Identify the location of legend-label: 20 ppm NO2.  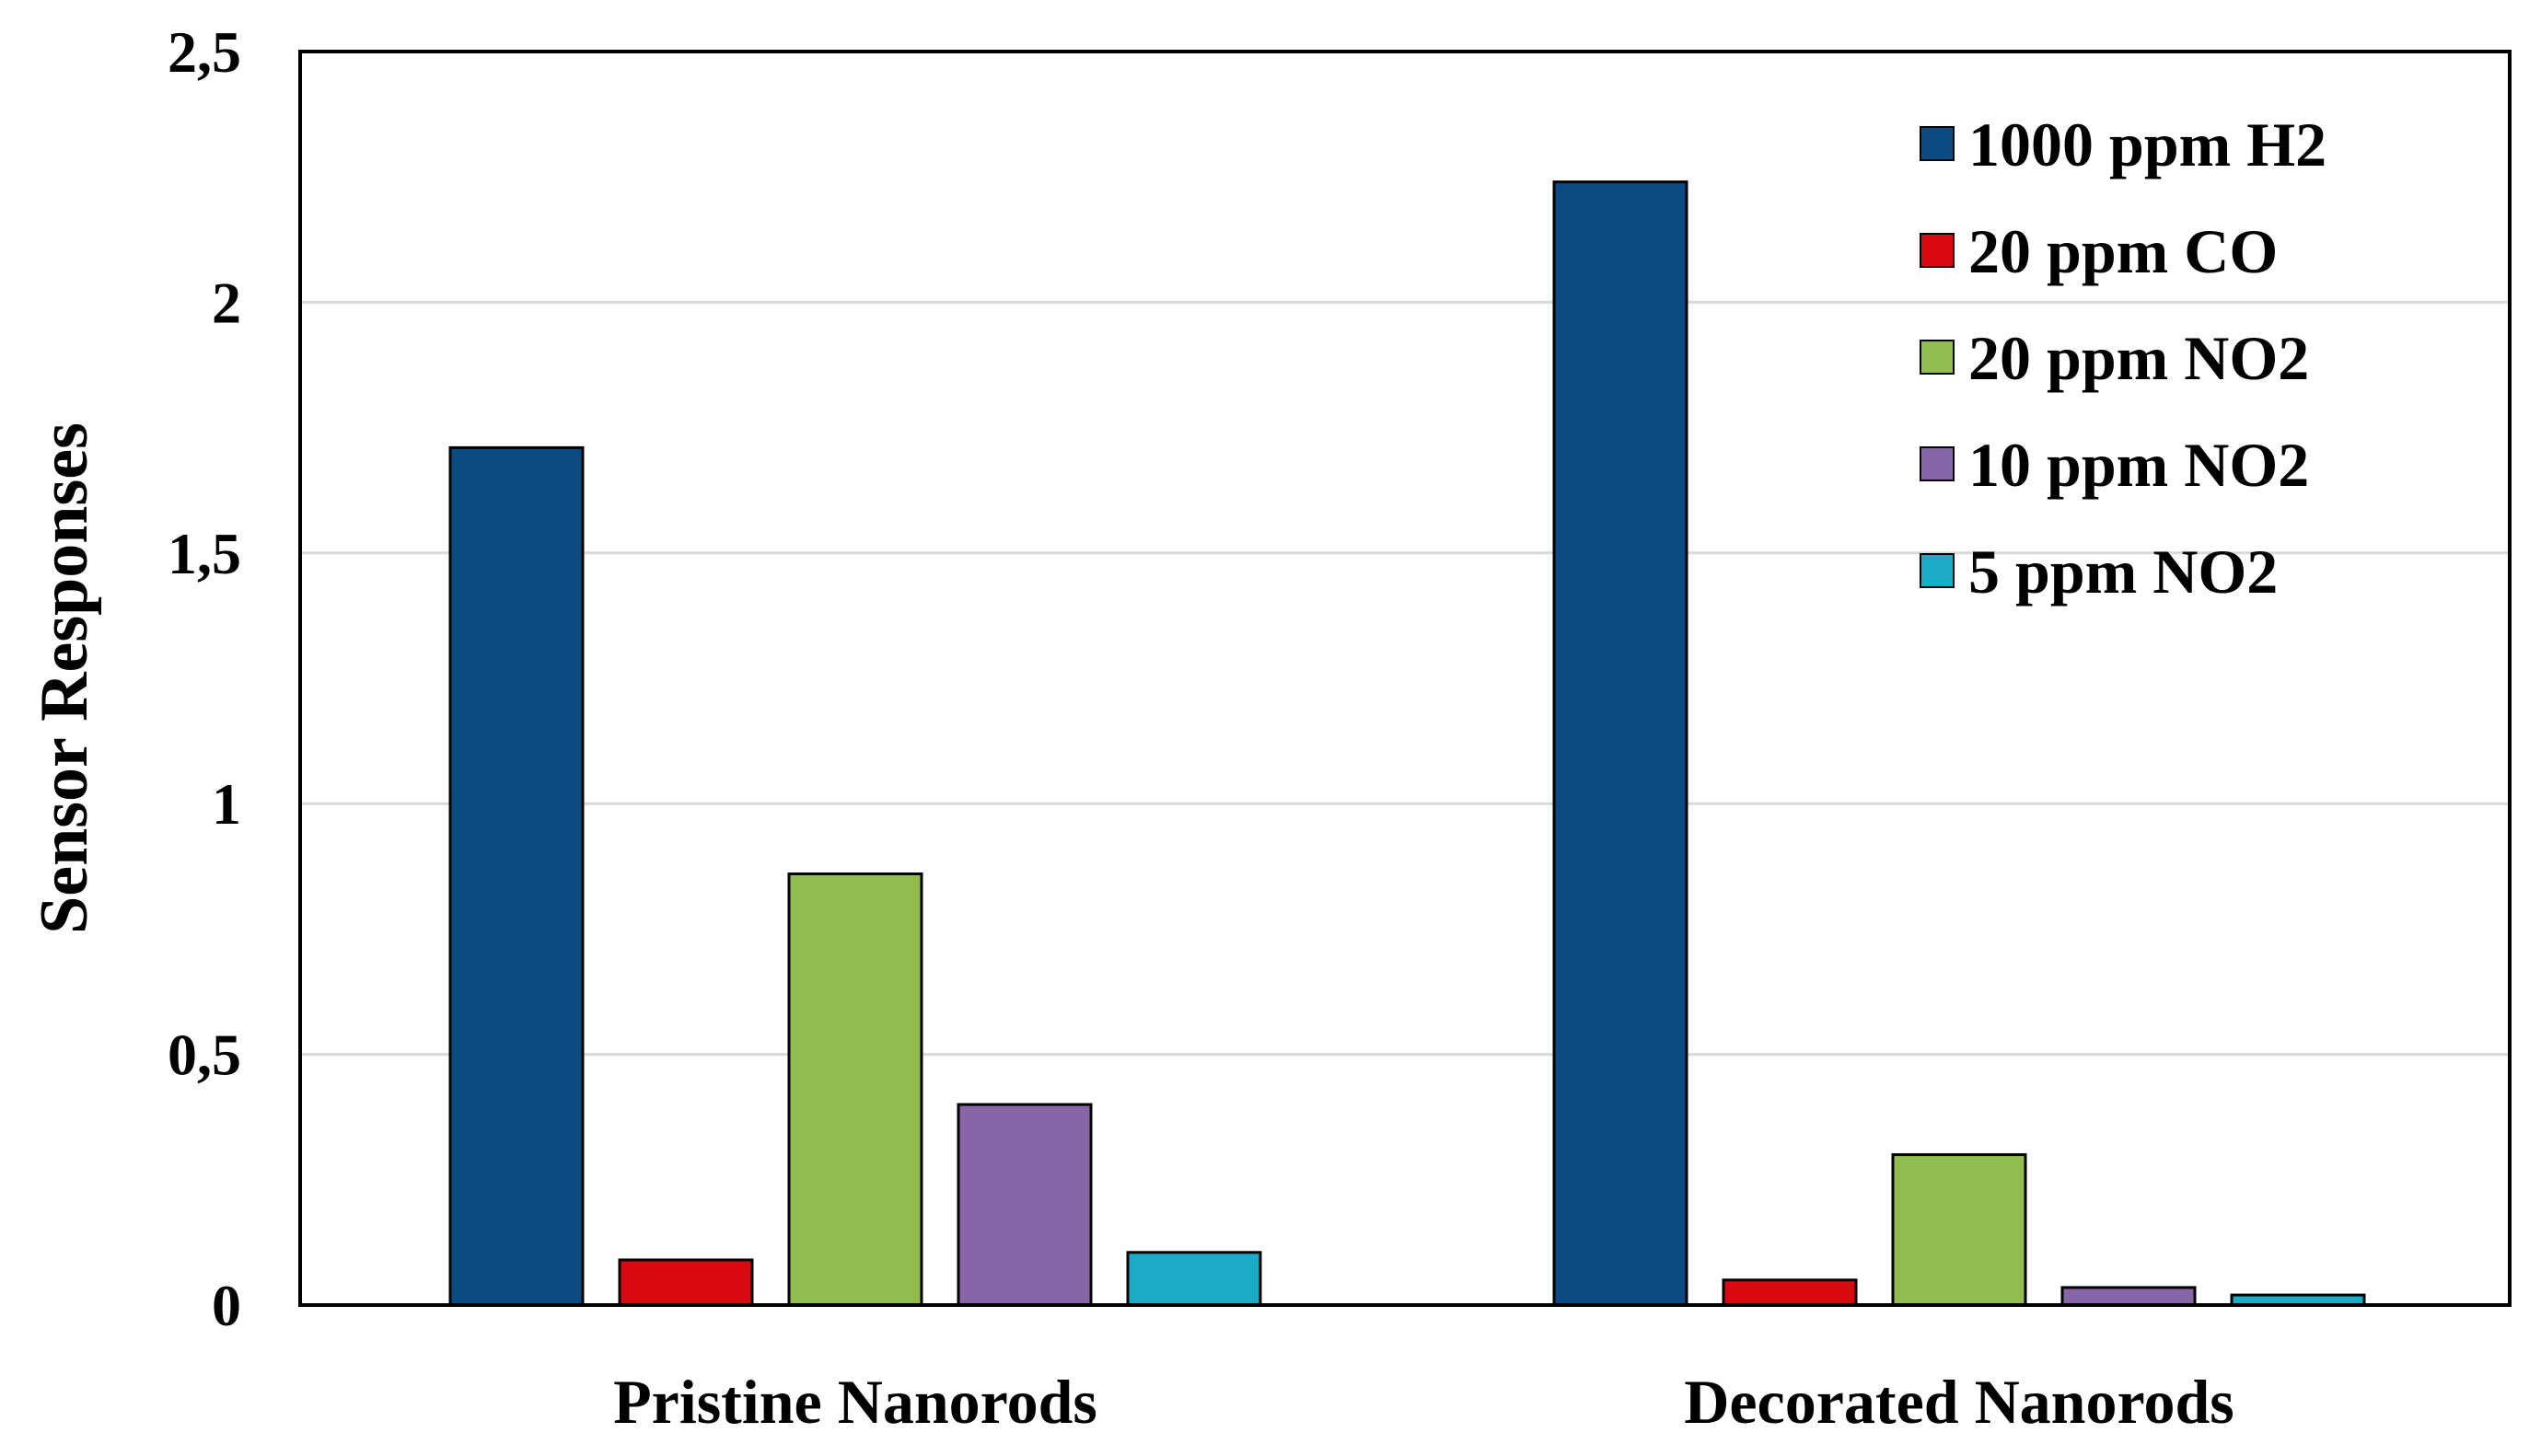
(2138, 358).